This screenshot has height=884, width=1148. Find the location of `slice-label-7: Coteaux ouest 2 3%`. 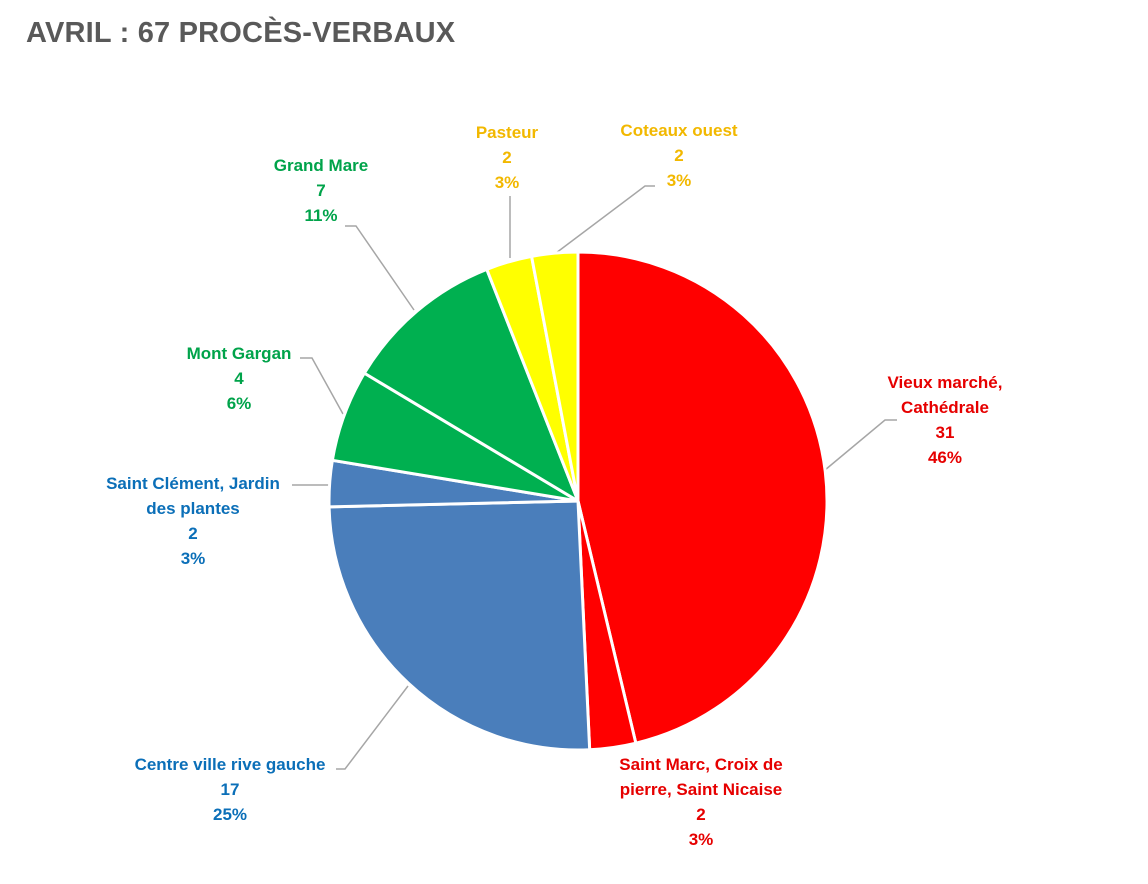

slice-label-7: Coteaux ouest 2 3% is located at coordinates (678, 155).